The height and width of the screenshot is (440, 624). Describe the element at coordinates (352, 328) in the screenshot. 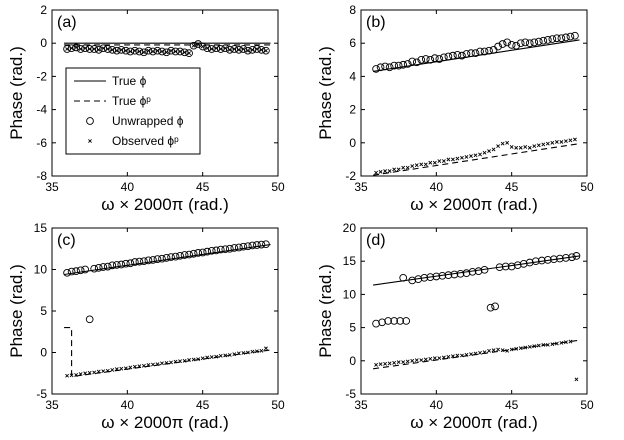

I see `y-tick-label: 5` at that location.